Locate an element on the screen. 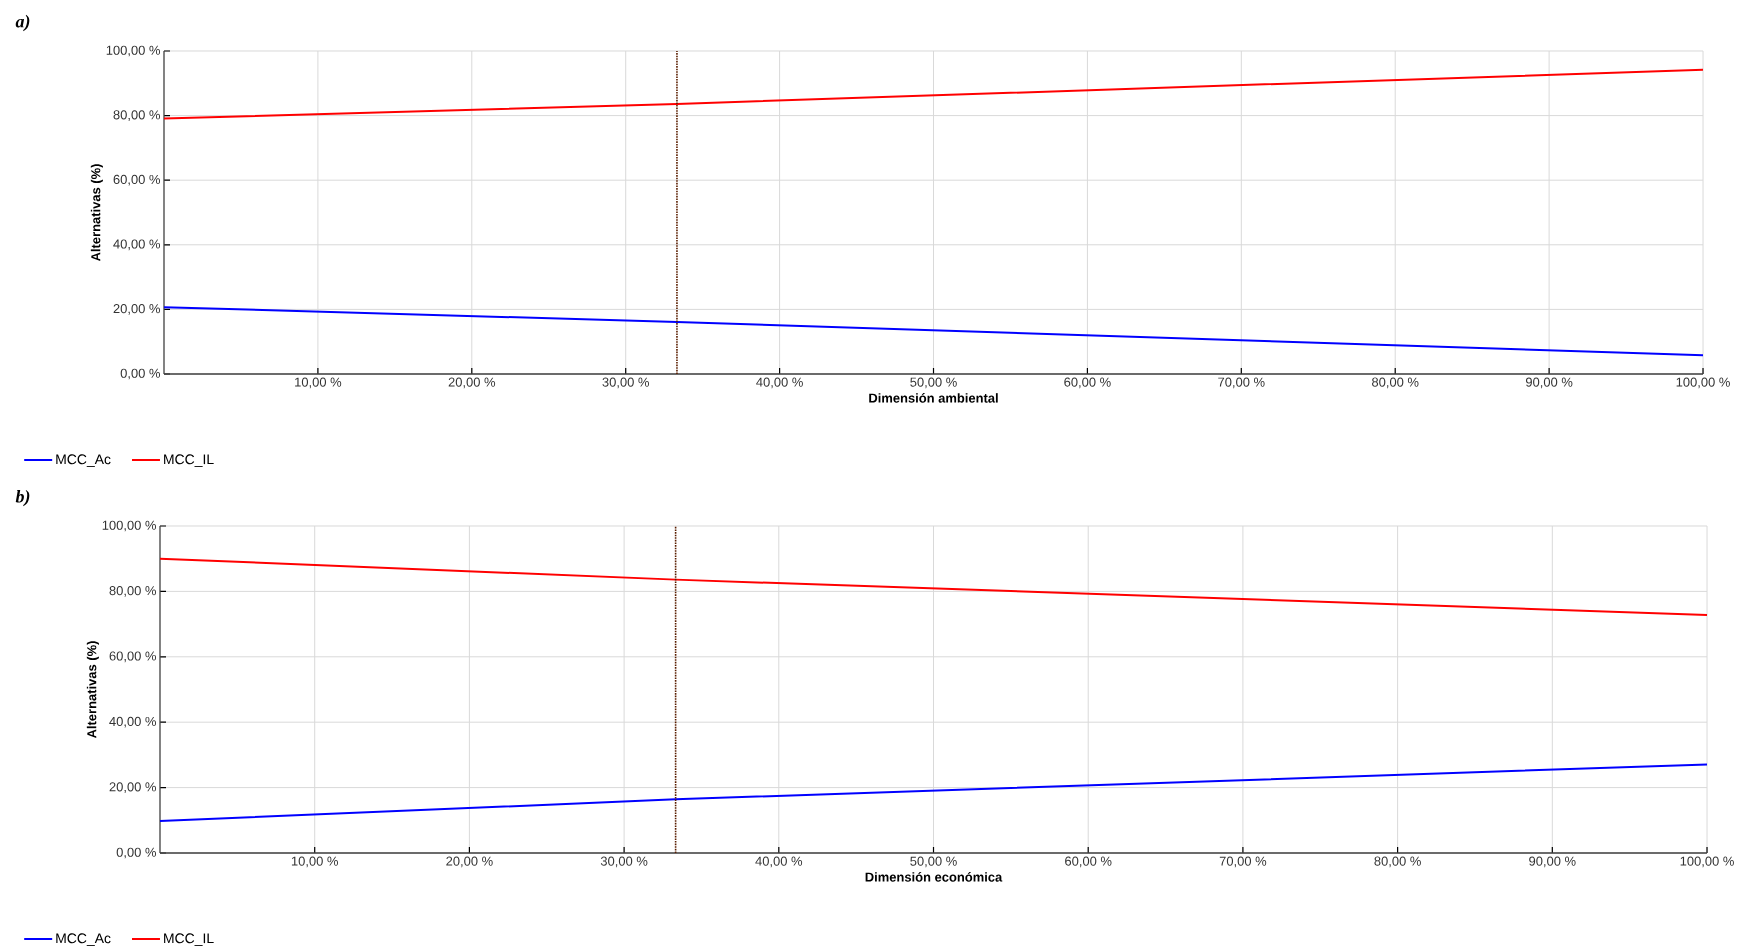 The image size is (1742, 950). chart-title: a) is located at coordinates (22, 23).